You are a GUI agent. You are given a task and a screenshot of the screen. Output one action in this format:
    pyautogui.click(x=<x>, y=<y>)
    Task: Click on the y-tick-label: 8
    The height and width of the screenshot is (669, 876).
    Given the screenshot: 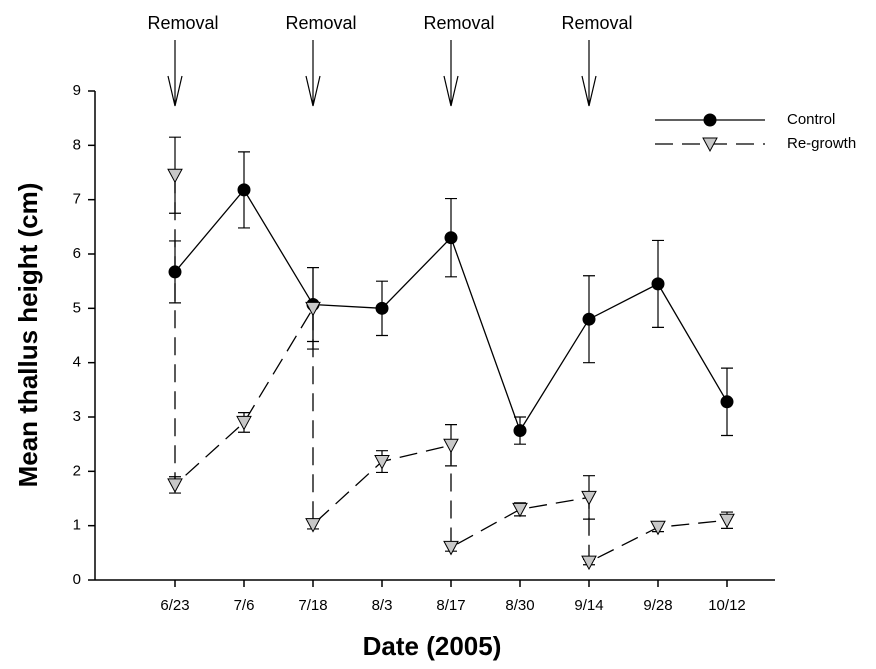 What is the action you would take?
    pyautogui.click(x=77, y=144)
    